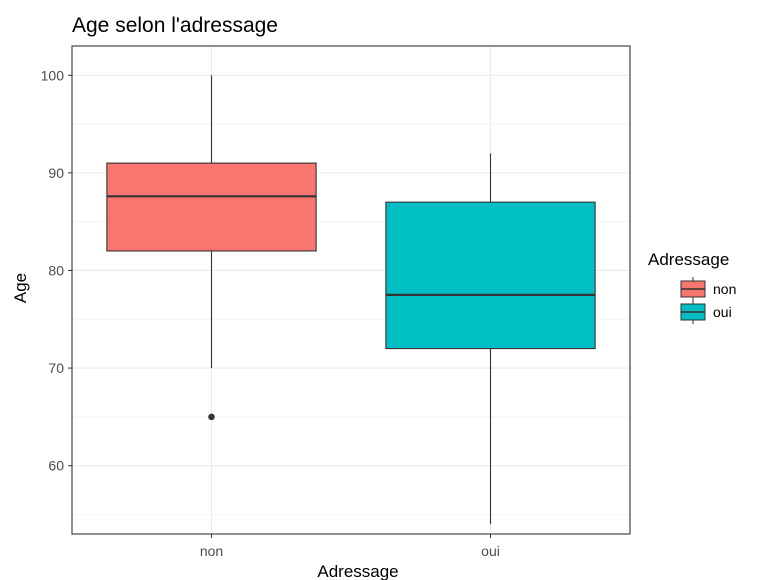 Image resolution: width=780 pixels, height=580 pixels. I want to click on y-tick-label: 70, so click(56, 368).